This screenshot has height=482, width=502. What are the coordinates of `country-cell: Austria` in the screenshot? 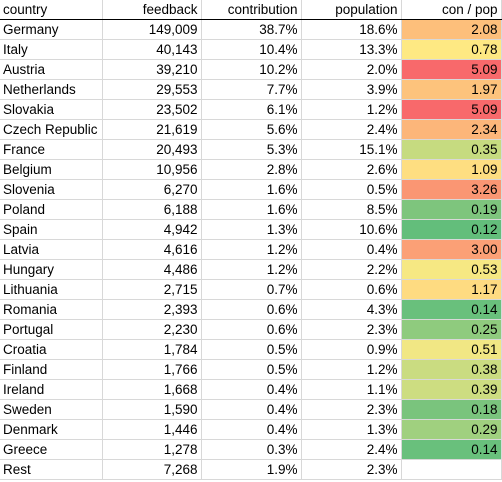 It's located at (51, 69).